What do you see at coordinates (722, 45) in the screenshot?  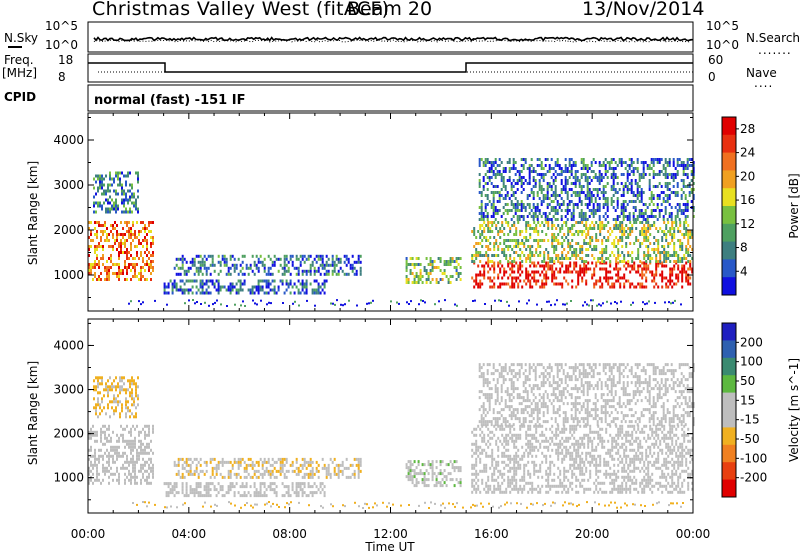 I see `noise-tick-right-bottom: 10^0` at bounding box center [722, 45].